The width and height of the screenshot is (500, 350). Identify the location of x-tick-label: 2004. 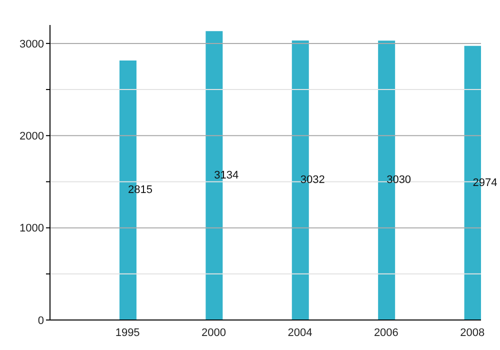
(300, 332).